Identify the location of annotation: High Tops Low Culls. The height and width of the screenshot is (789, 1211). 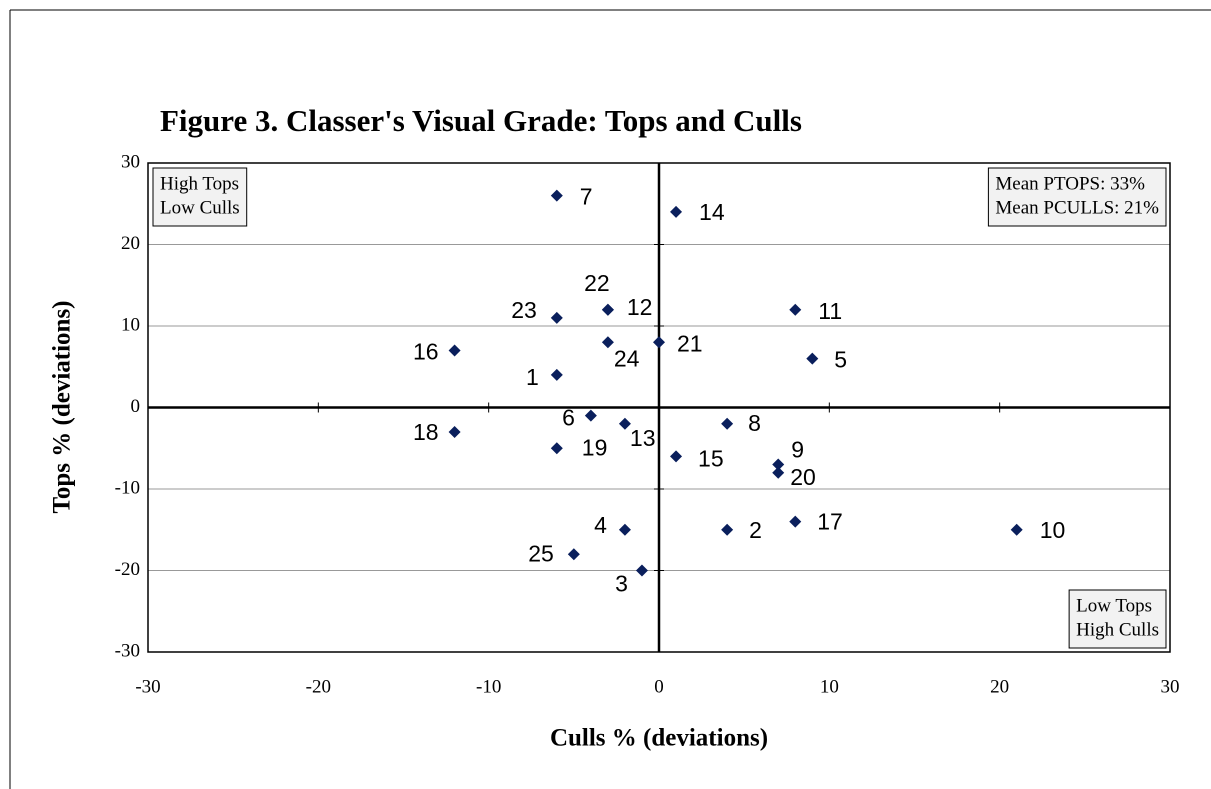
(200, 197).